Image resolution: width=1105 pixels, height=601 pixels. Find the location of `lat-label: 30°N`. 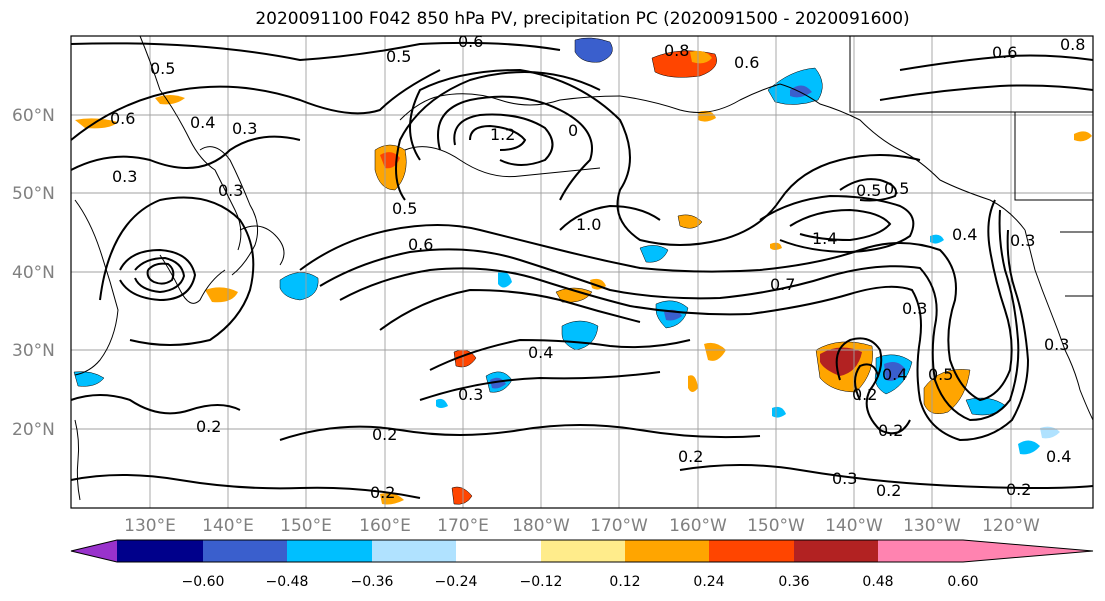

lat-label: 30°N is located at coordinates (33, 351).